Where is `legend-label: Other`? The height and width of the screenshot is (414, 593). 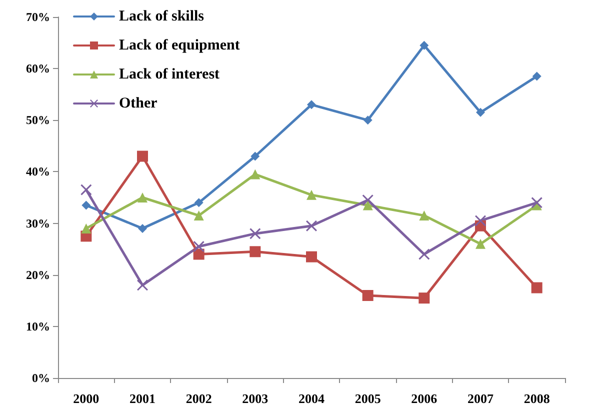 legend-label: Other is located at coordinates (138, 104).